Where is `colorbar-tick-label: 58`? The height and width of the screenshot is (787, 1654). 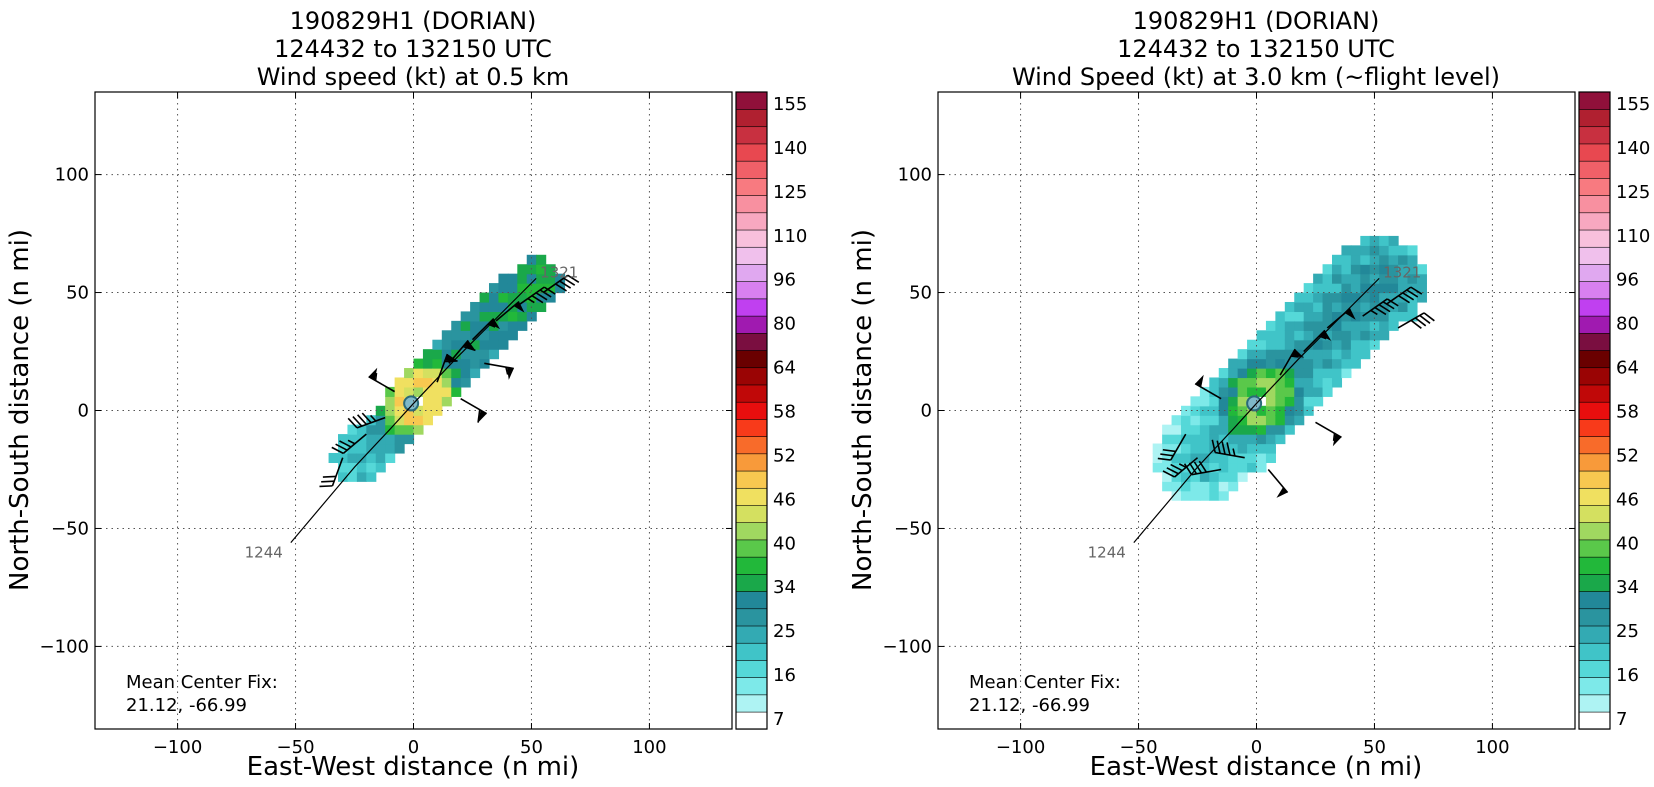
colorbar-tick-label: 58 is located at coordinates (1627, 412).